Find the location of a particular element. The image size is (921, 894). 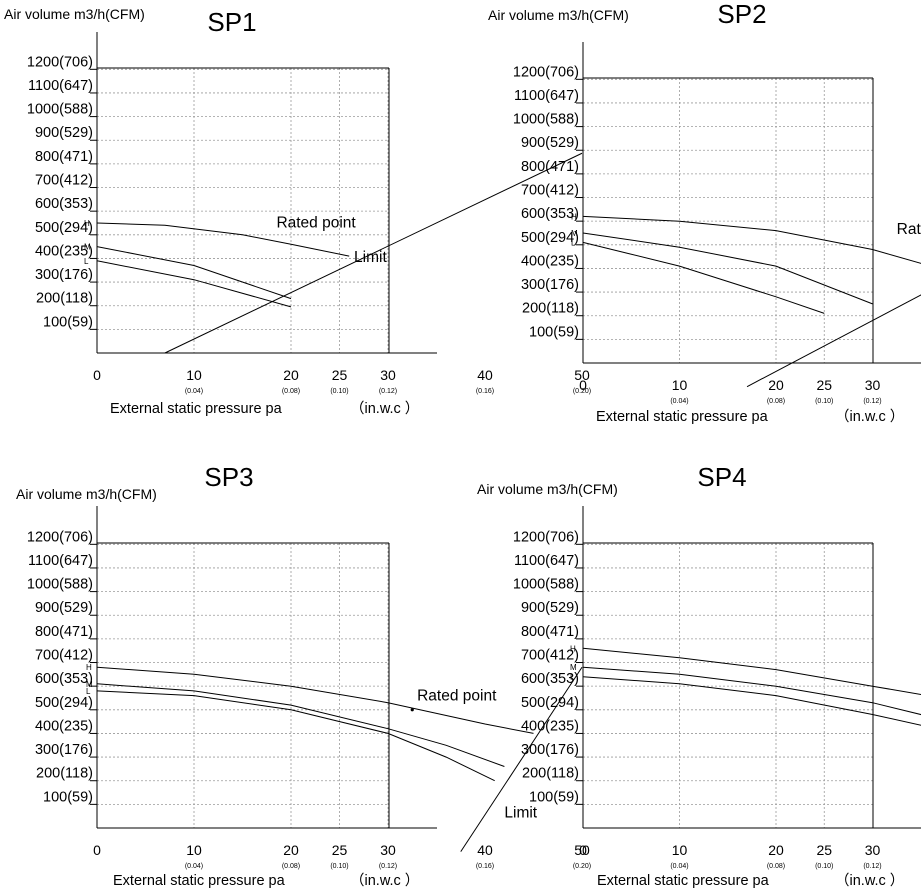

chart-title: SP2 is located at coordinates (741, 14).